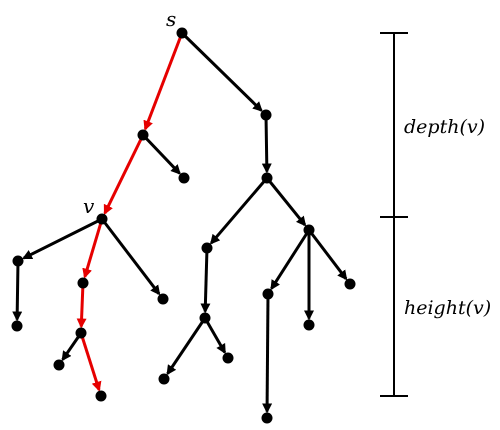  What do you see at coordinates (171, 19) in the screenshot?
I see `root-label: s` at bounding box center [171, 19].